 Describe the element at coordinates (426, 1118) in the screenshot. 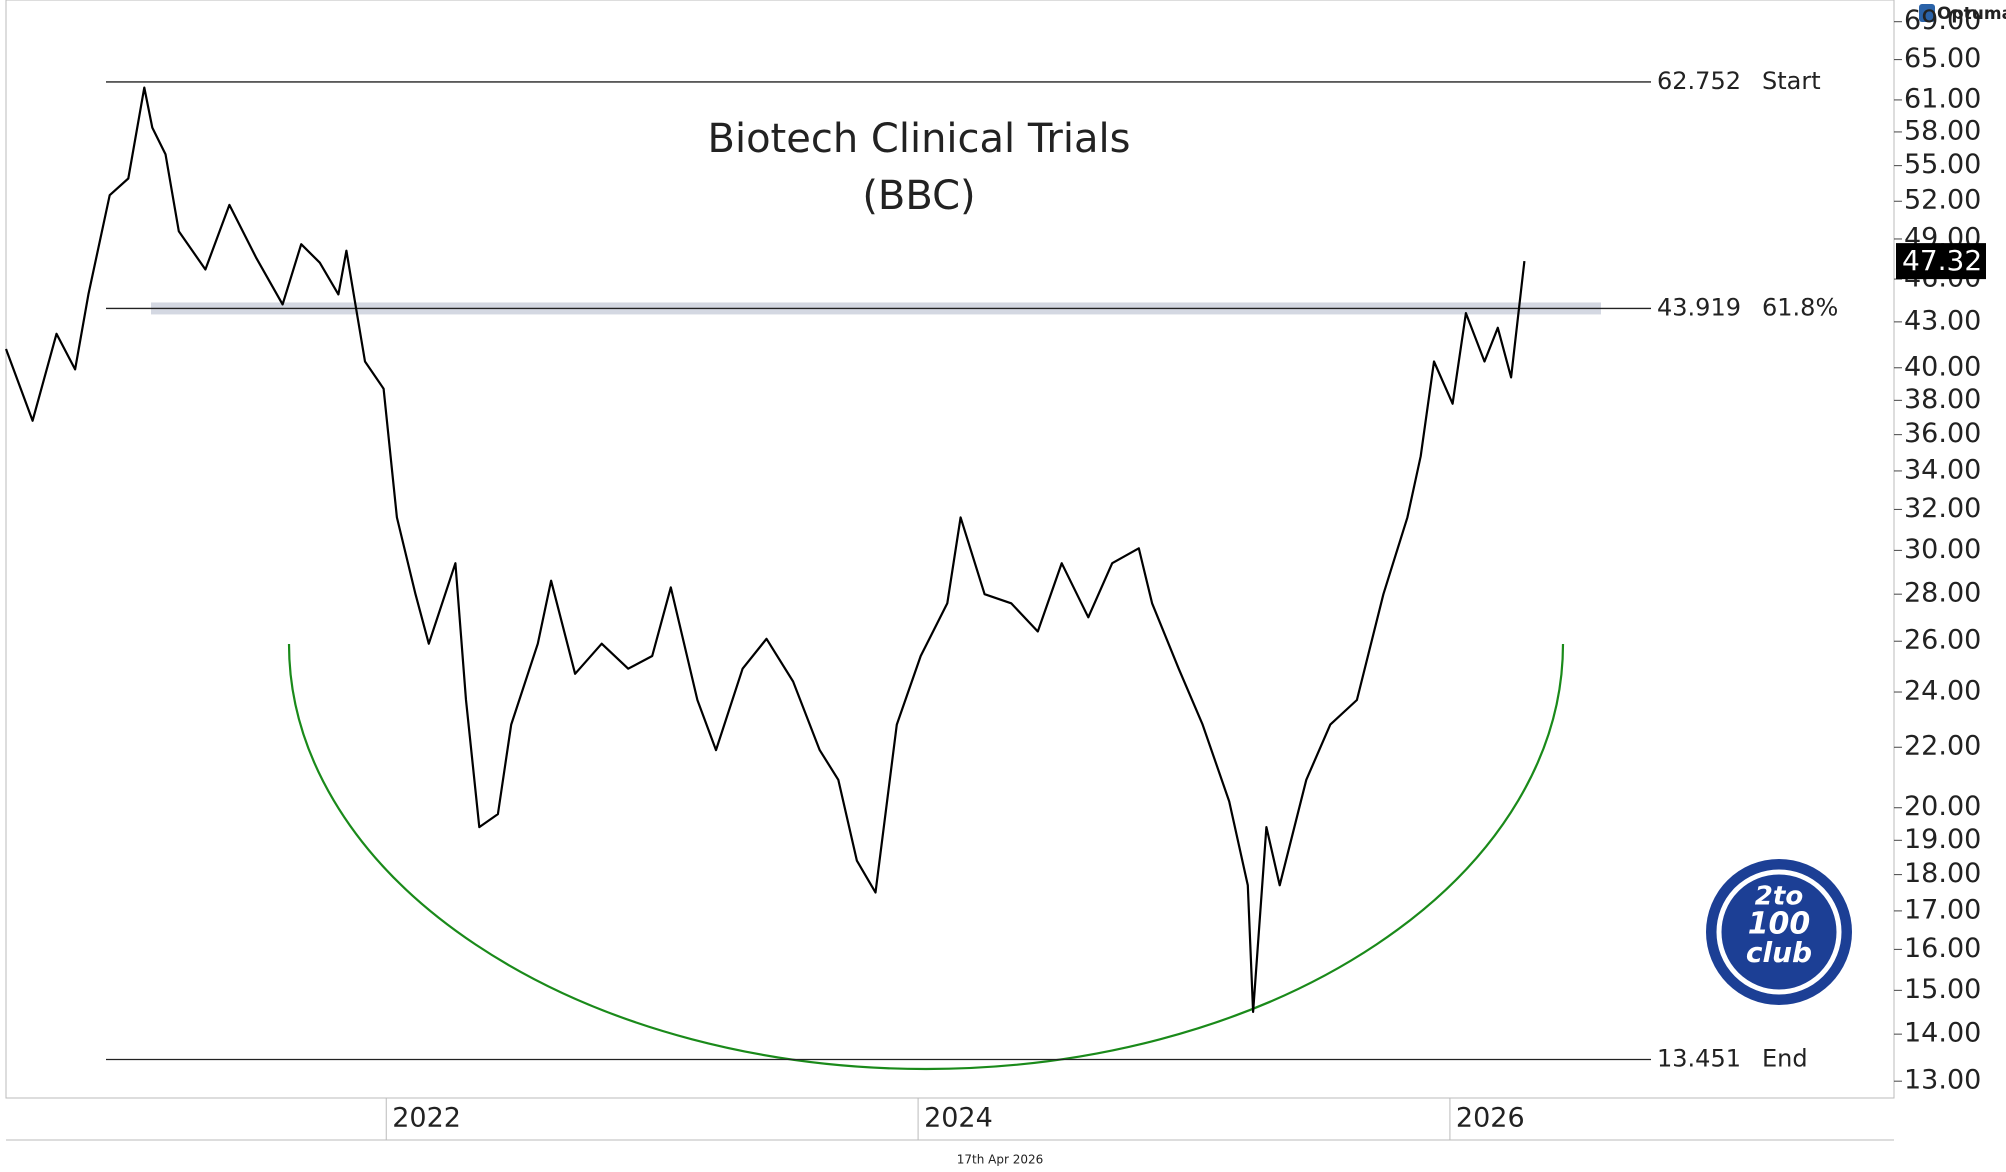

I see `x-tick-label: 2022` at that location.